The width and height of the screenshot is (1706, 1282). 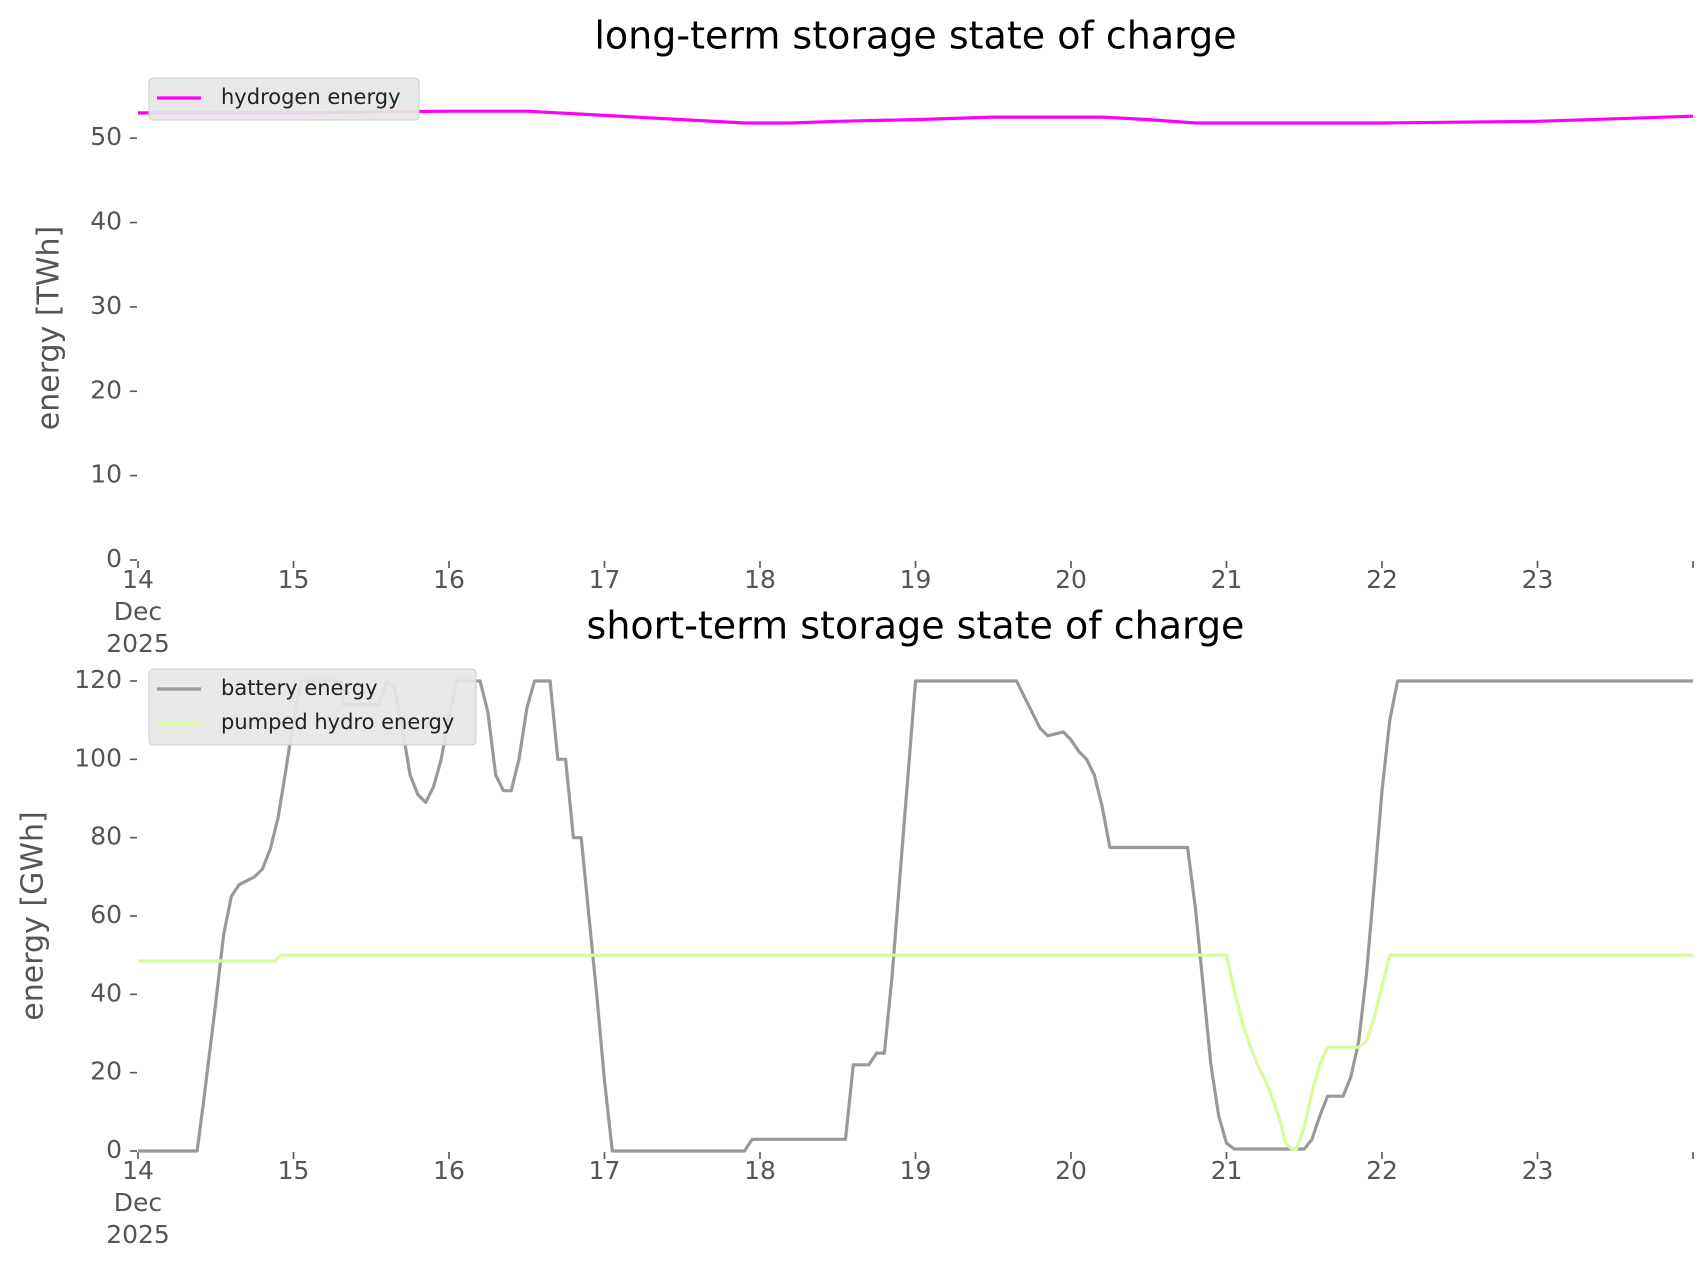 What do you see at coordinates (916, 117) in the screenshot?
I see `series-line-hydrogen-energy` at bounding box center [916, 117].